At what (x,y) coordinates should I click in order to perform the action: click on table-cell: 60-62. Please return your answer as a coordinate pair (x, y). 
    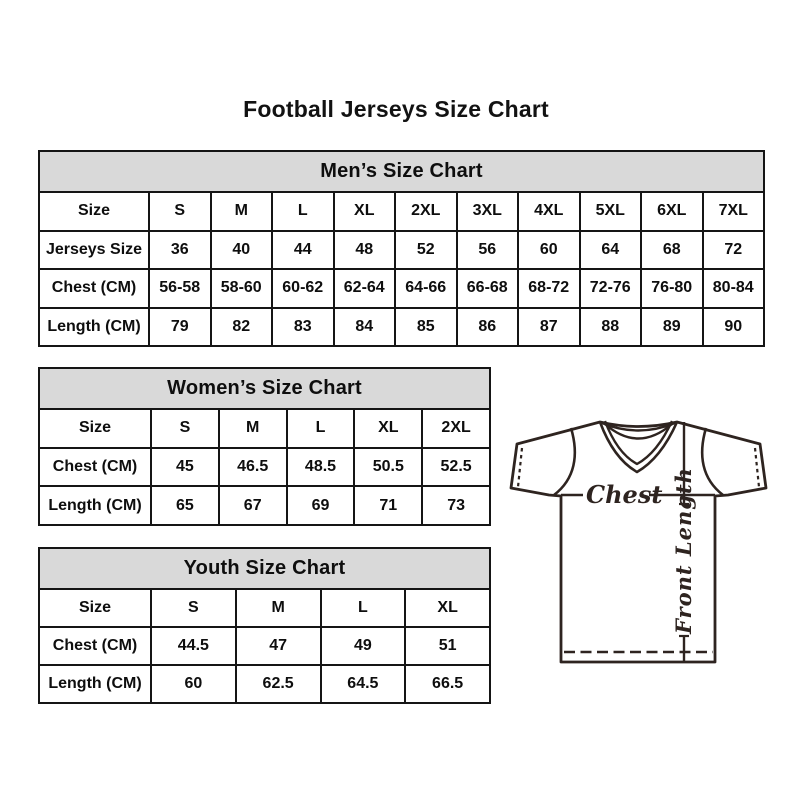
    Looking at the image, I should click on (303, 288).